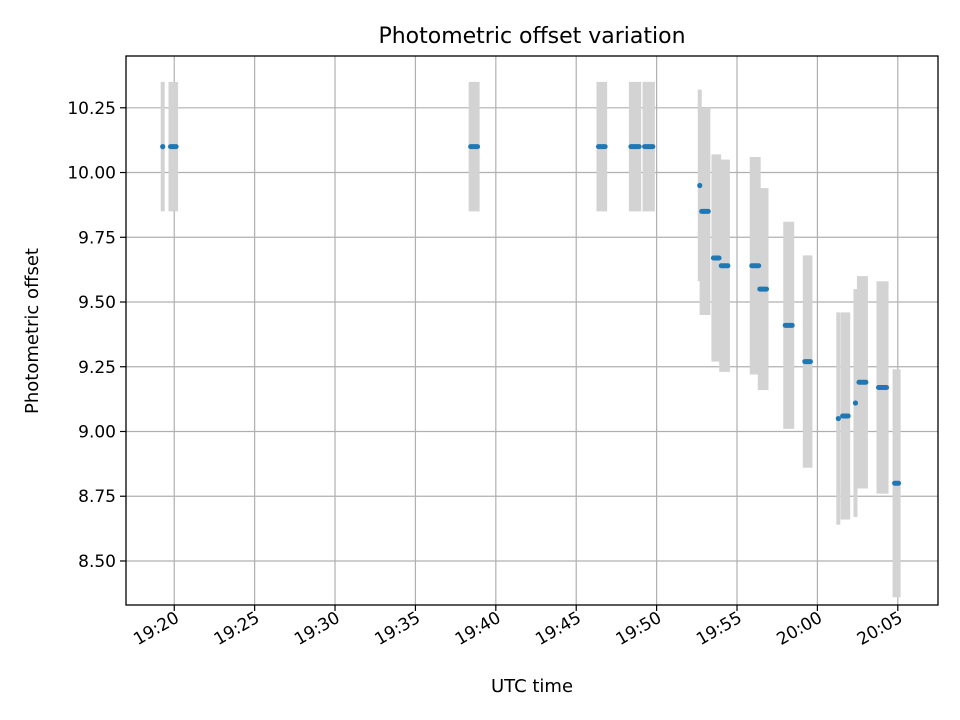  I want to click on y-tick-label: 10.00, so click(91, 174).